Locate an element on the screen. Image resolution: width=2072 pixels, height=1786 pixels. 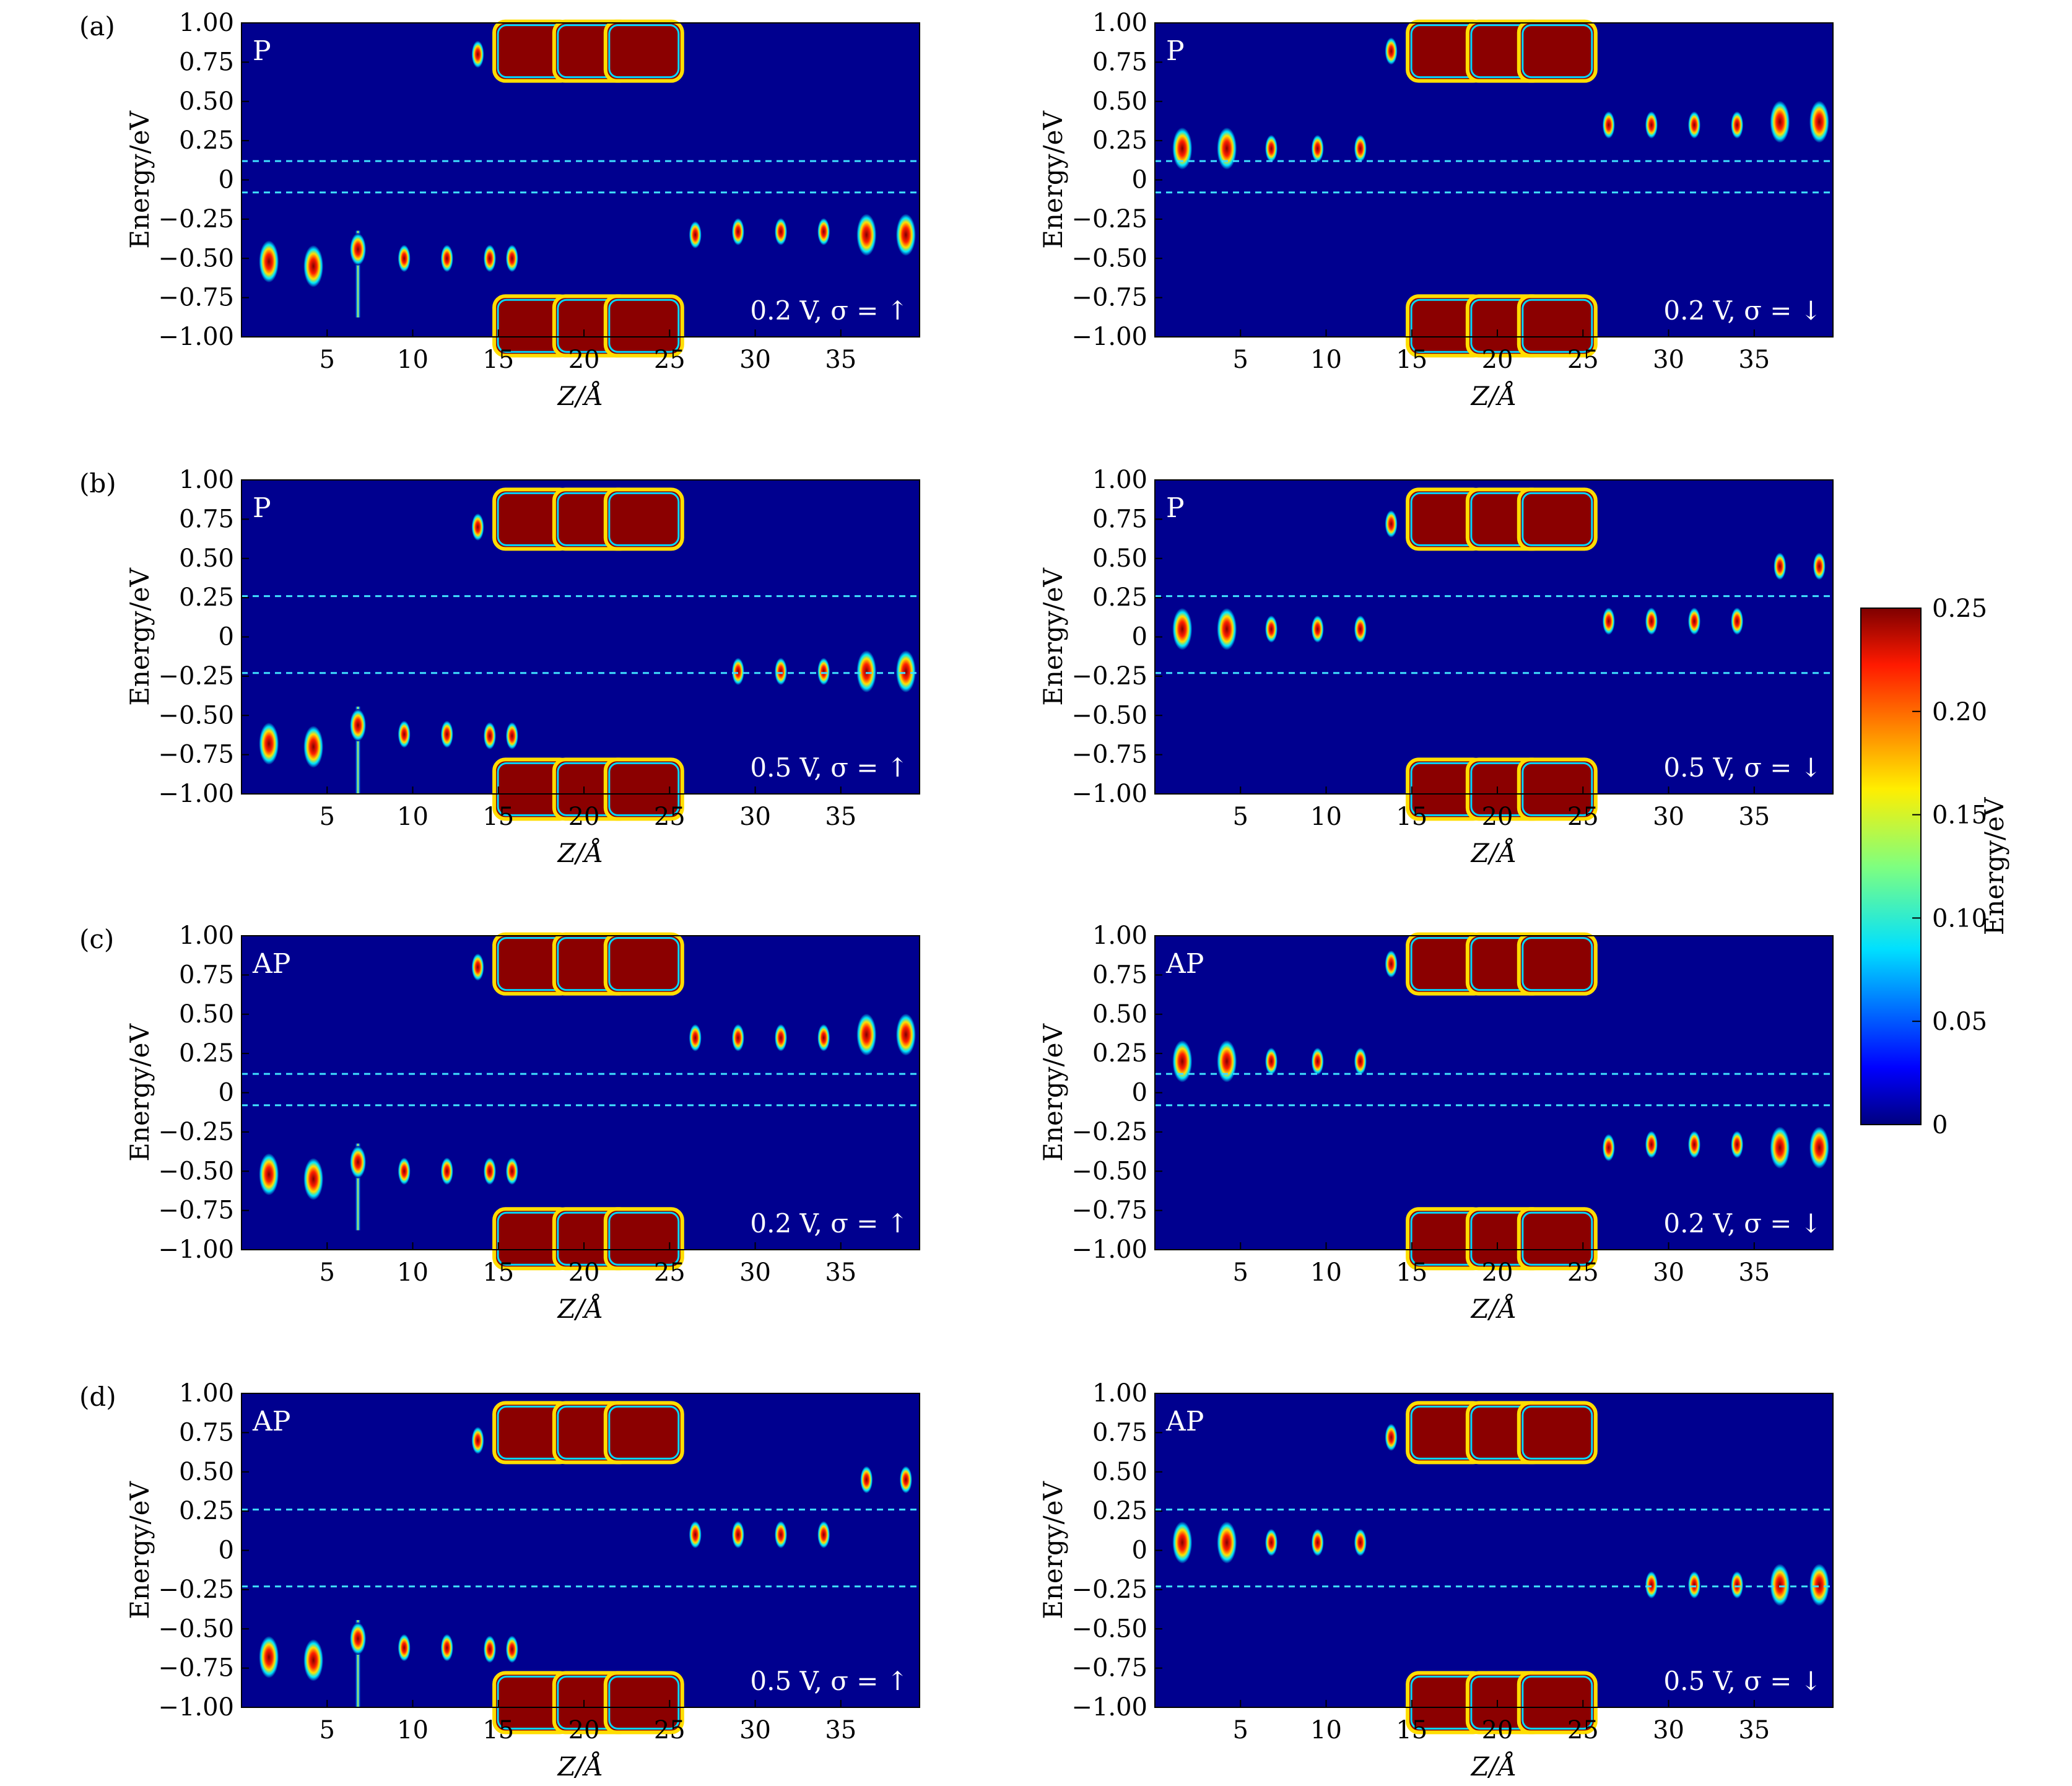
panel-tag: P is located at coordinates (262, 51).